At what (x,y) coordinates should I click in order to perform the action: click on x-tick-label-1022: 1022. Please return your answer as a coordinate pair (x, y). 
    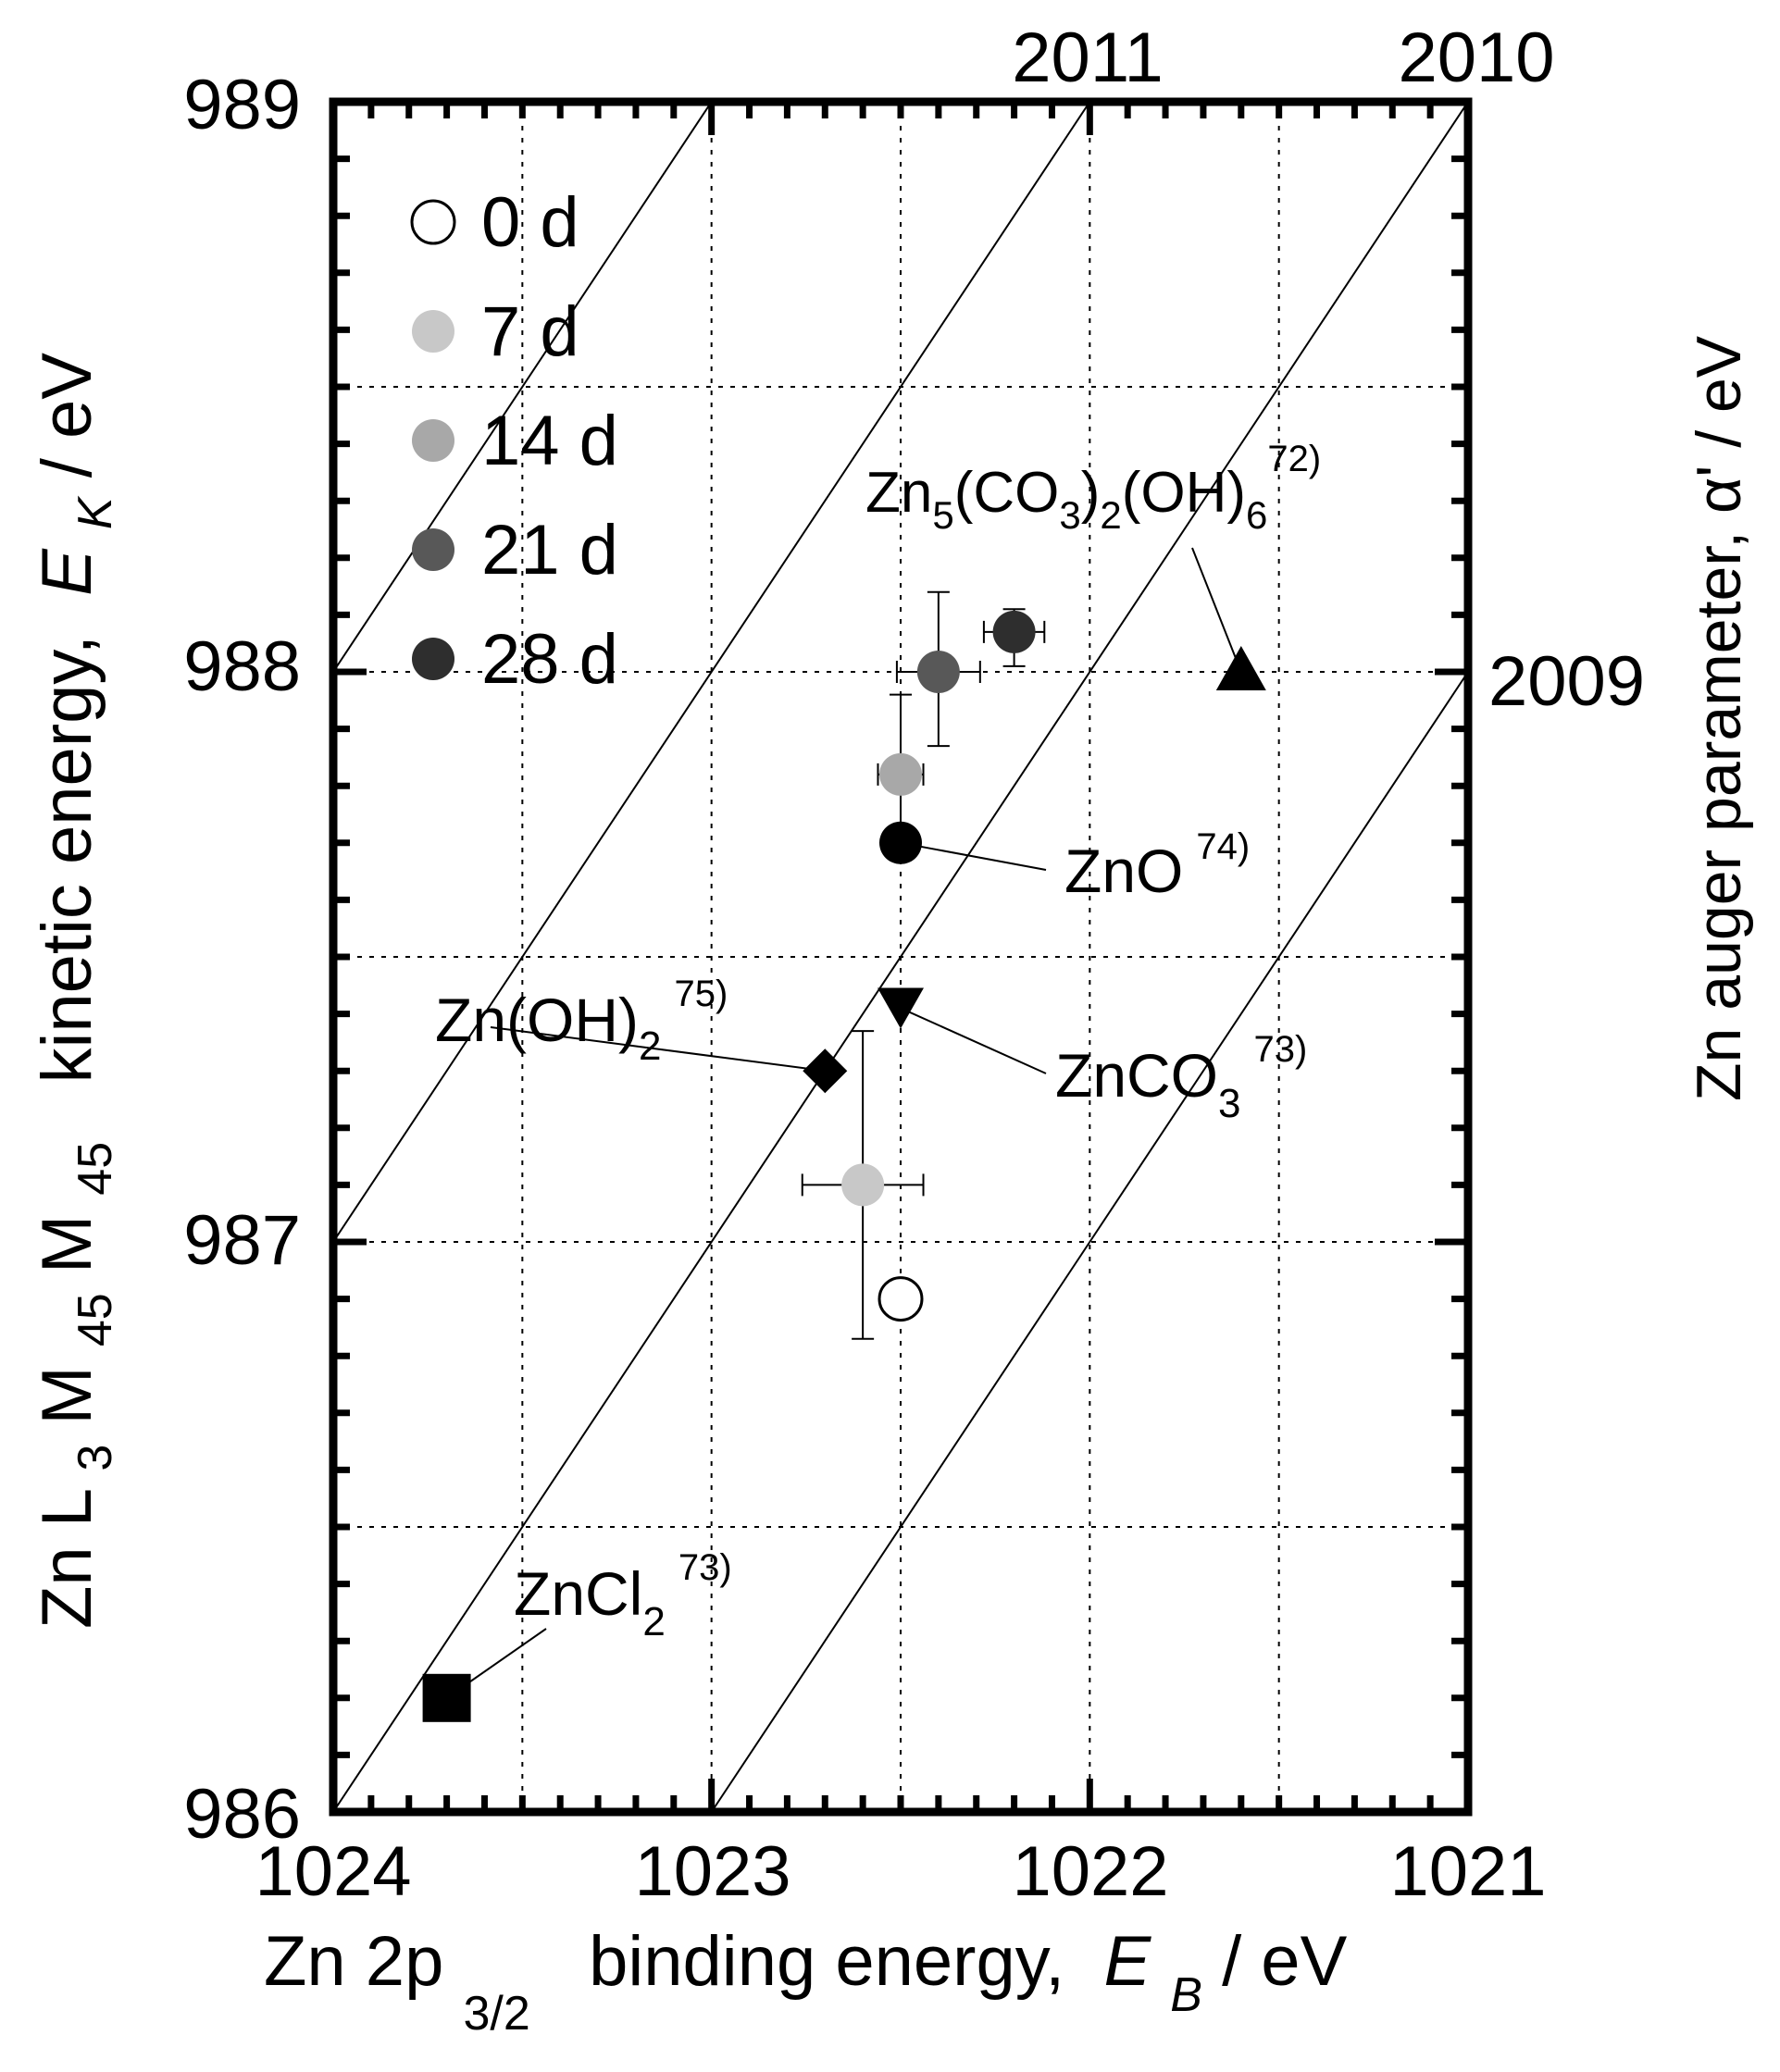
    Looking at the image, I should click on (1090, 1871).